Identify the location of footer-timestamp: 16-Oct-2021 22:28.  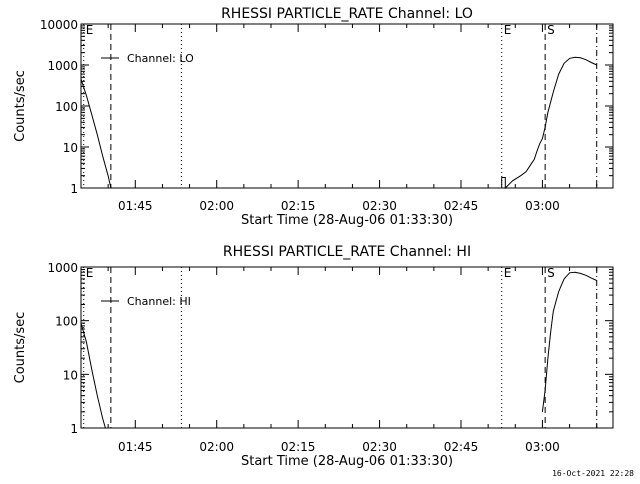
(593, 473).